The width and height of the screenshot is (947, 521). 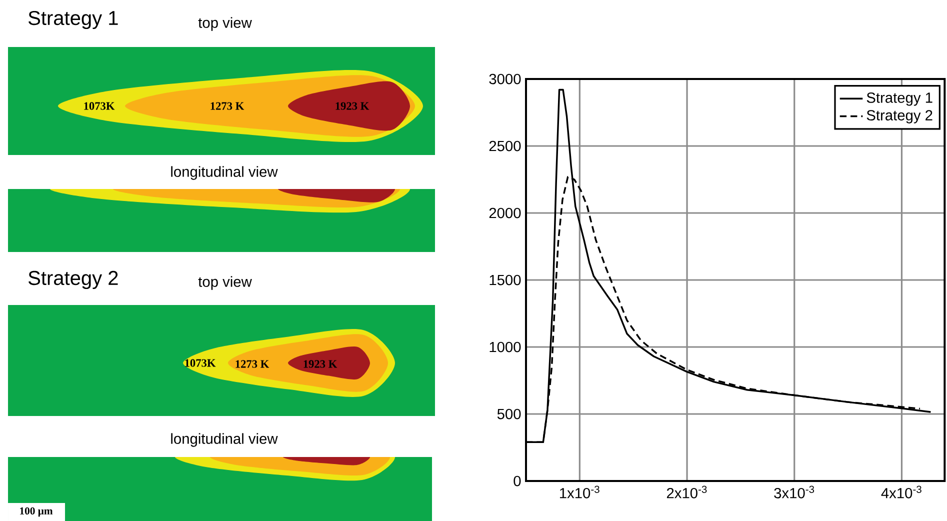 I want to click on text: 100 μm, so click(x=36, y=512).